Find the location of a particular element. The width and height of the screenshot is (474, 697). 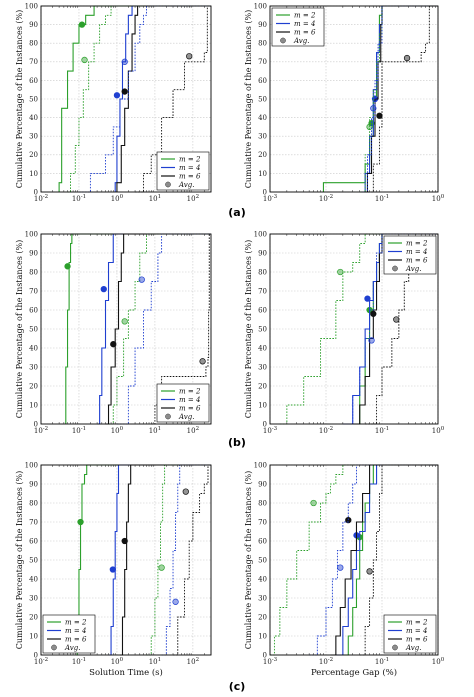

panel-label: (b) is located at coordinates (237, 442).